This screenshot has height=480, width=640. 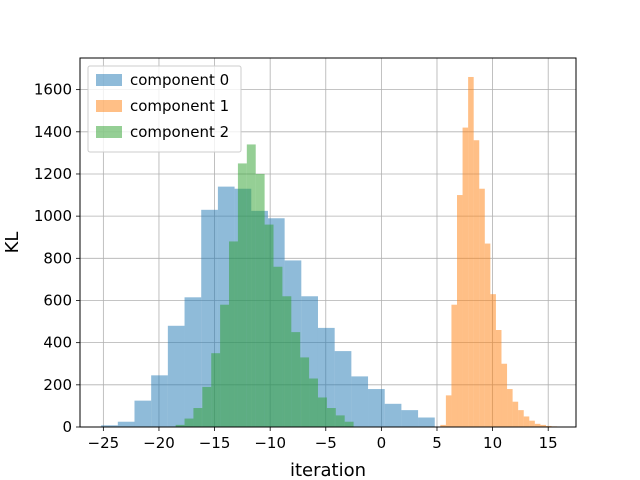 What do you see at coordinates (328, 470) in the screenshot?
I see `x-axis-label: iteration` at bounding box center [328, 470].